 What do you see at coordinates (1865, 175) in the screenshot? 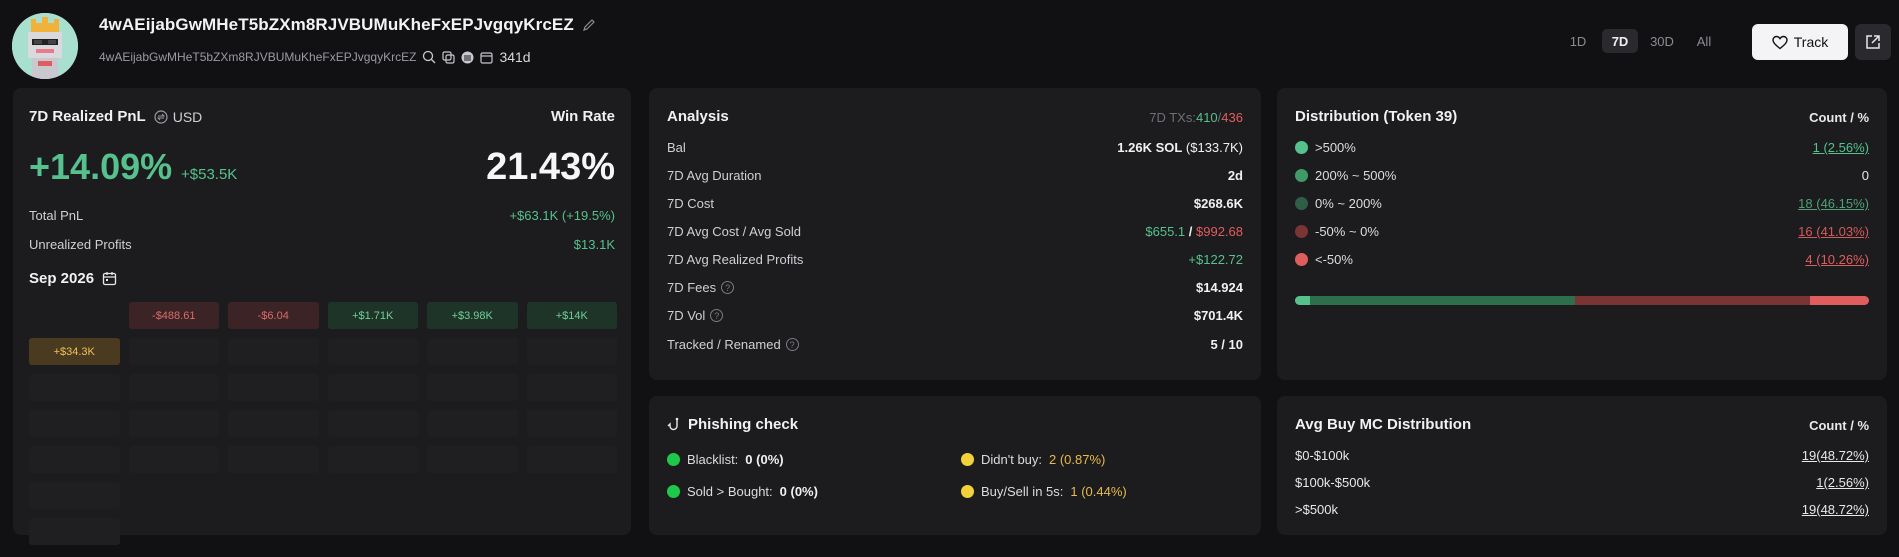
I see `distribution-value: 0` at bounding box center [1865, 175].